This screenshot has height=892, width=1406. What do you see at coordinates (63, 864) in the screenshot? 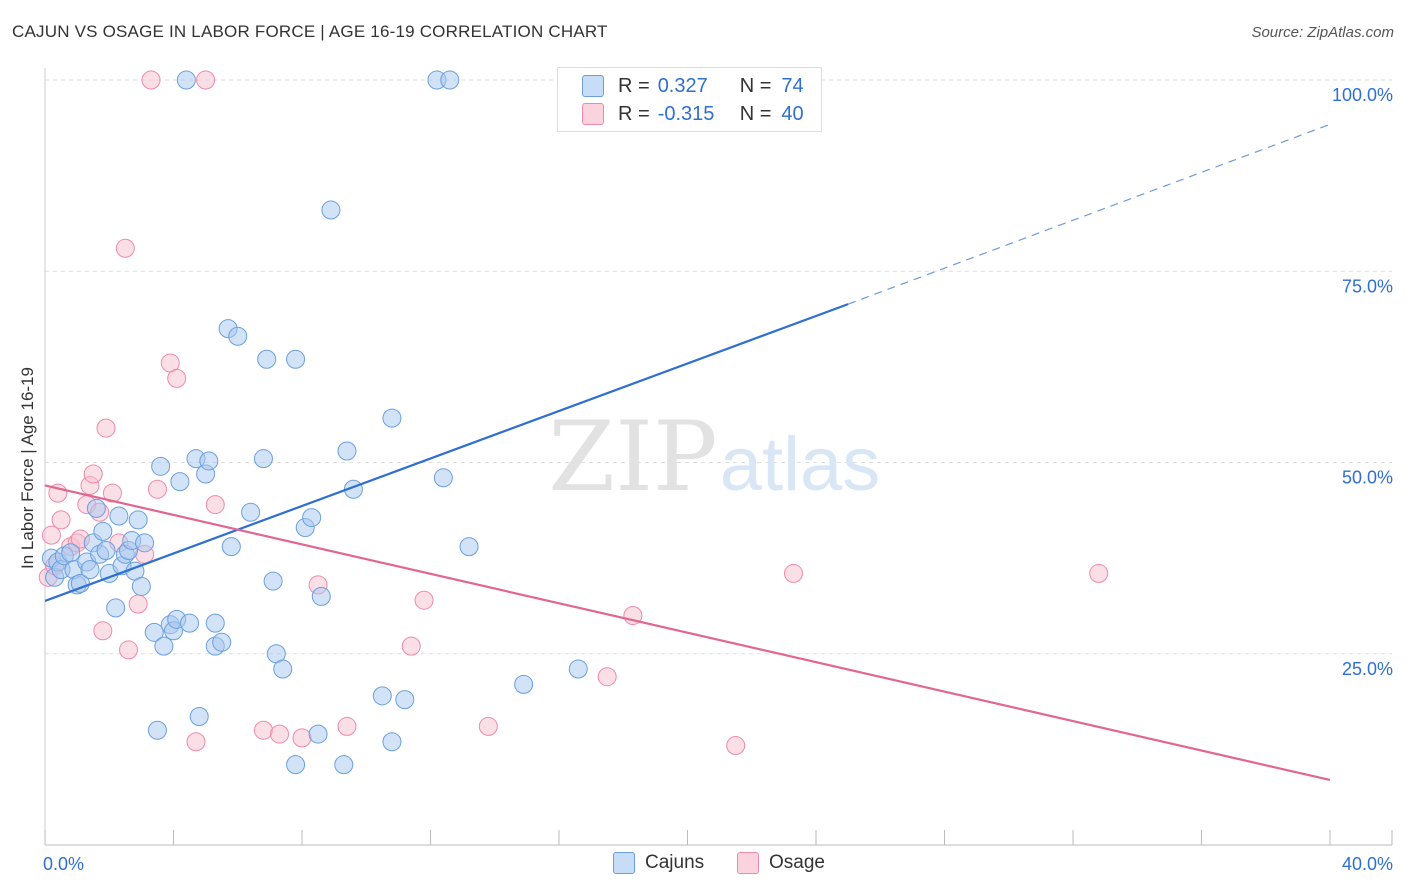
I see `x-tick-label: 0.0%` at bounding box center [63, 864].